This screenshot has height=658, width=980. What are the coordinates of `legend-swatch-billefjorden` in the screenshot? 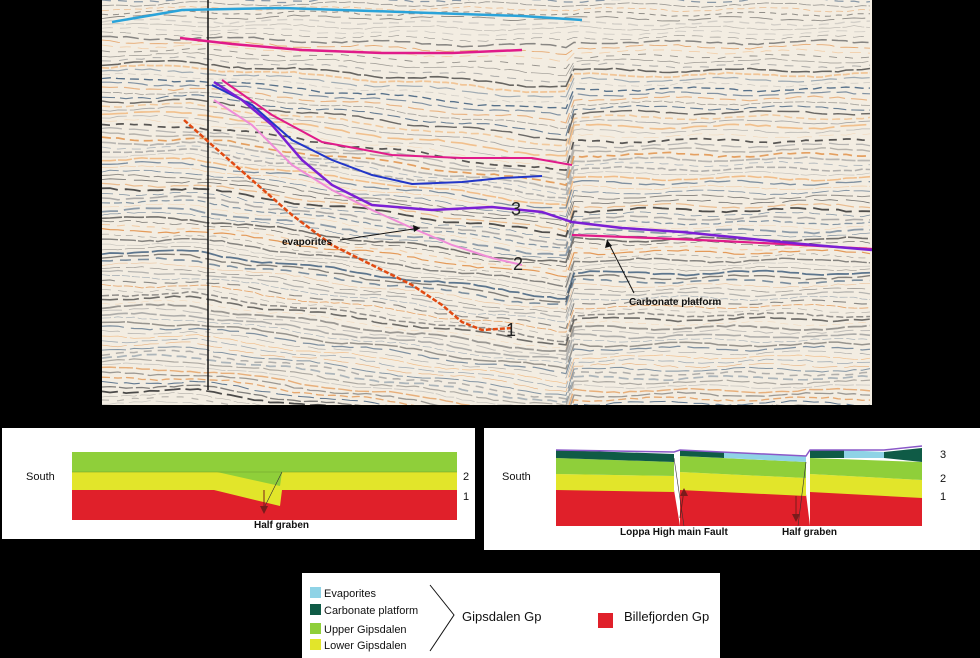 It's located at (605, 620).